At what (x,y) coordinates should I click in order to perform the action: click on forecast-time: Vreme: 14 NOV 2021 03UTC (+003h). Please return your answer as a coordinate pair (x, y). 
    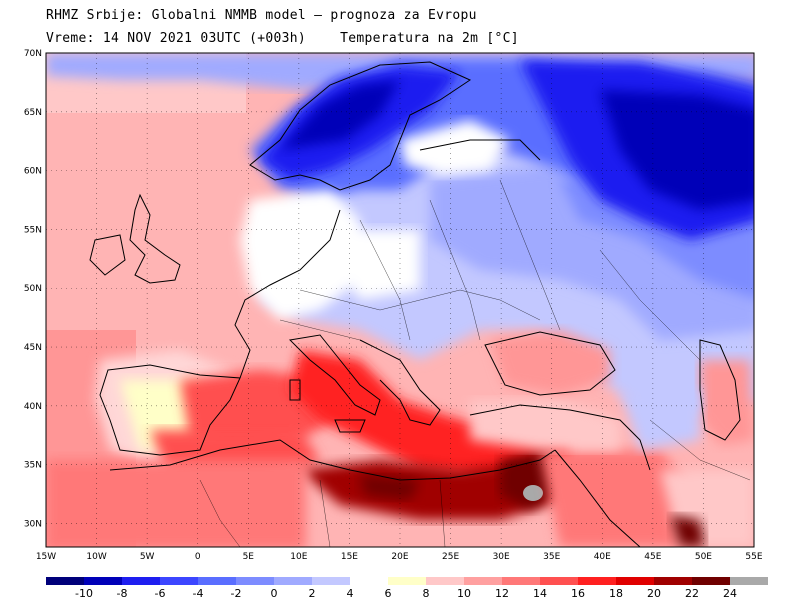
    Looking at the image, I should click on (176, 38).